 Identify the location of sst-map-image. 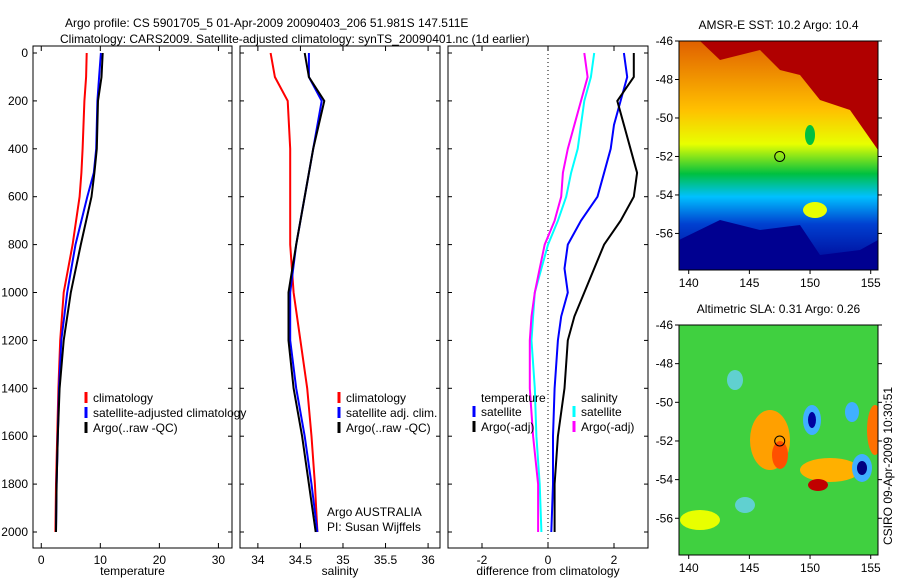
(778, 155).